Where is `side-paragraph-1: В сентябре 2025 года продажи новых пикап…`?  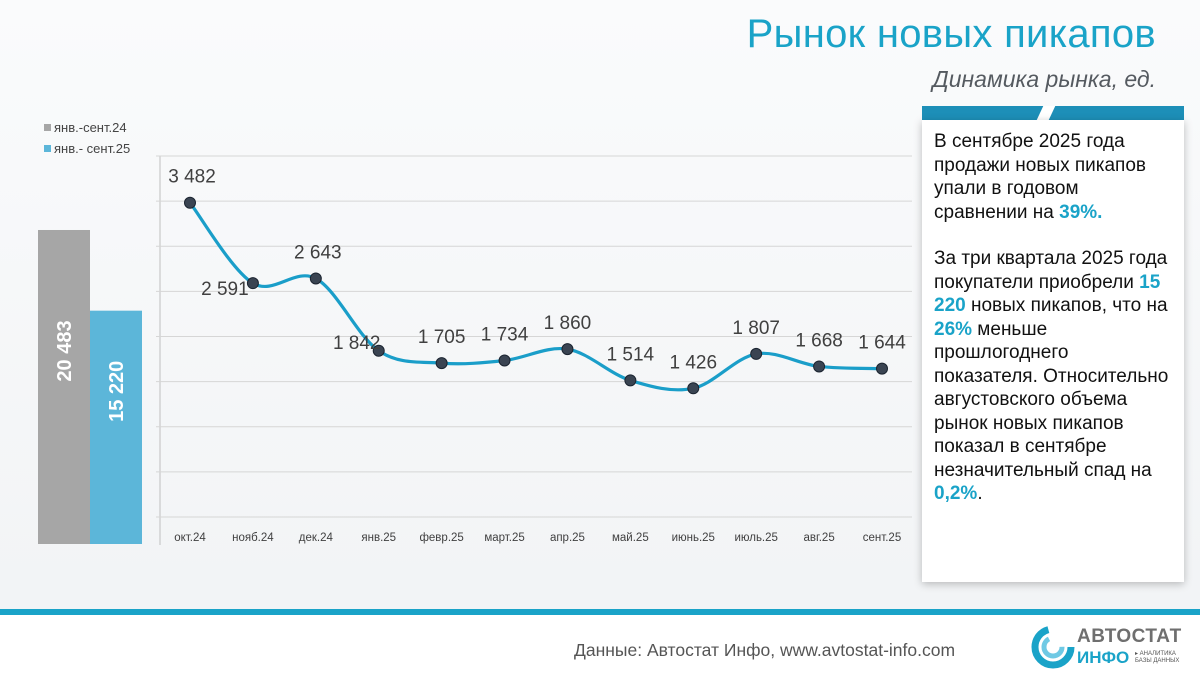 side-paragraph-1: В сентябре 2025 года продажи новых пикап… is located at coordinates (1054, 177).